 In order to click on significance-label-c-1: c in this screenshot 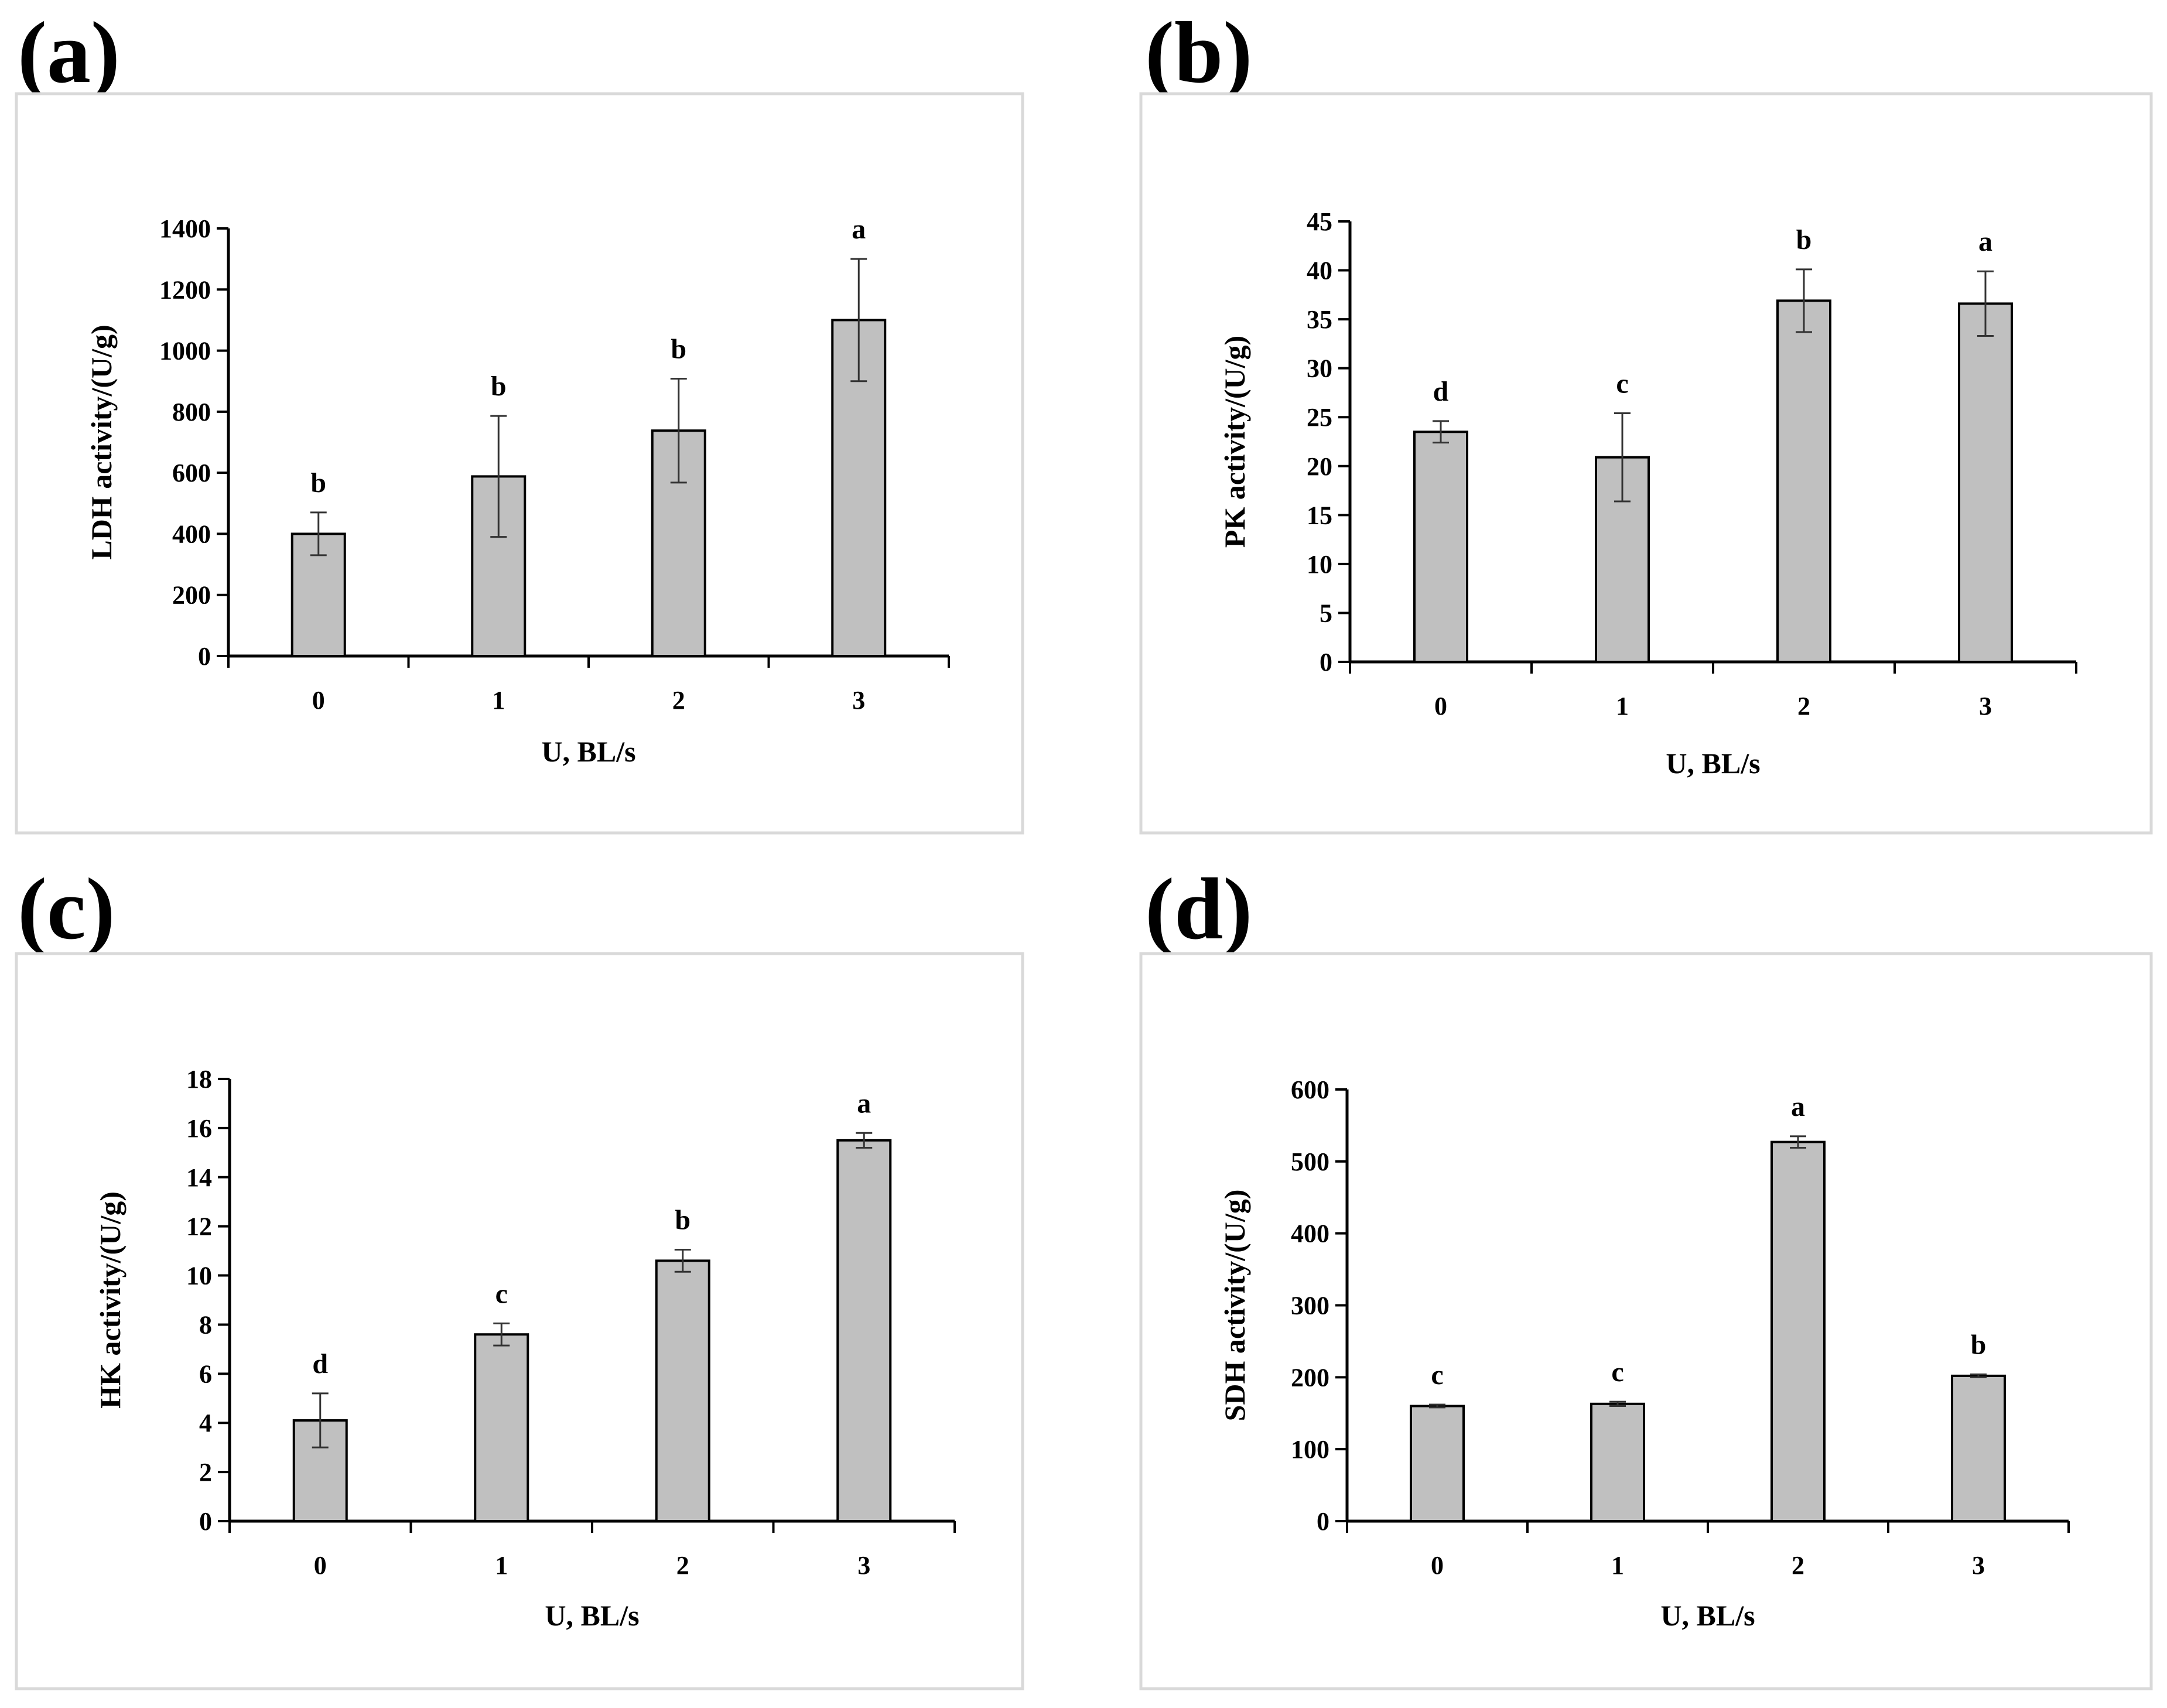, I will do `click(502, 1293)`.